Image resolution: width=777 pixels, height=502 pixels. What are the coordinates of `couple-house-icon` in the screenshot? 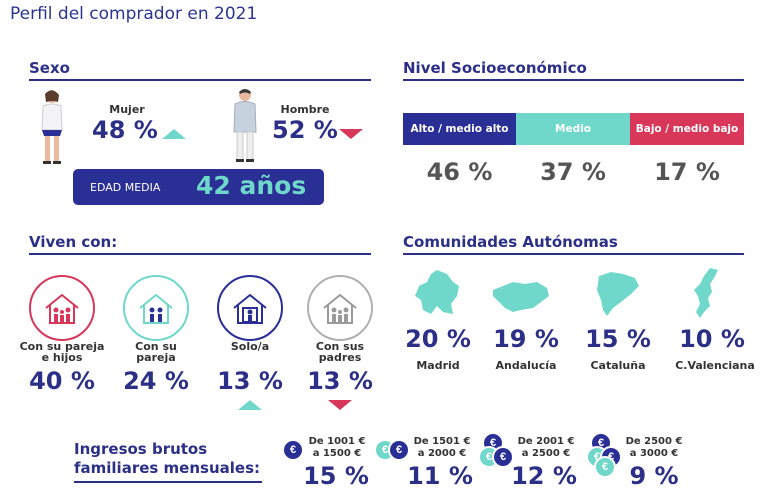 It's located at (156, 308).